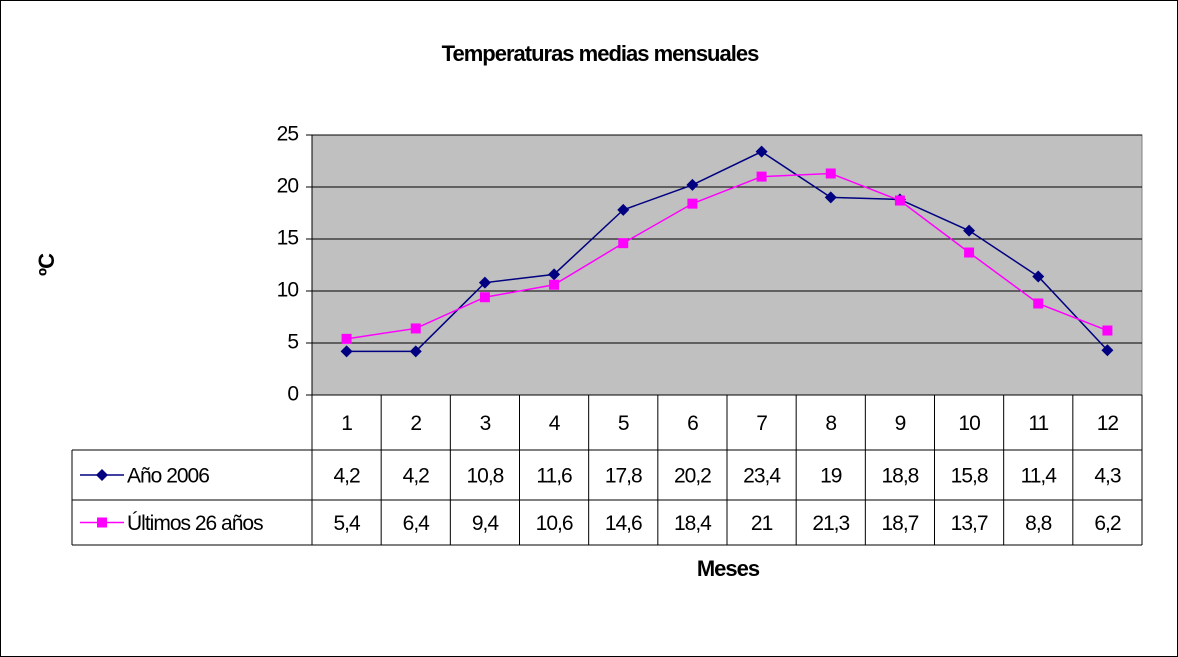  What do you see at coordinates (288, 238) in the screenshot?
I see `y-tick-label: 15` at bounding box center [288, 238].